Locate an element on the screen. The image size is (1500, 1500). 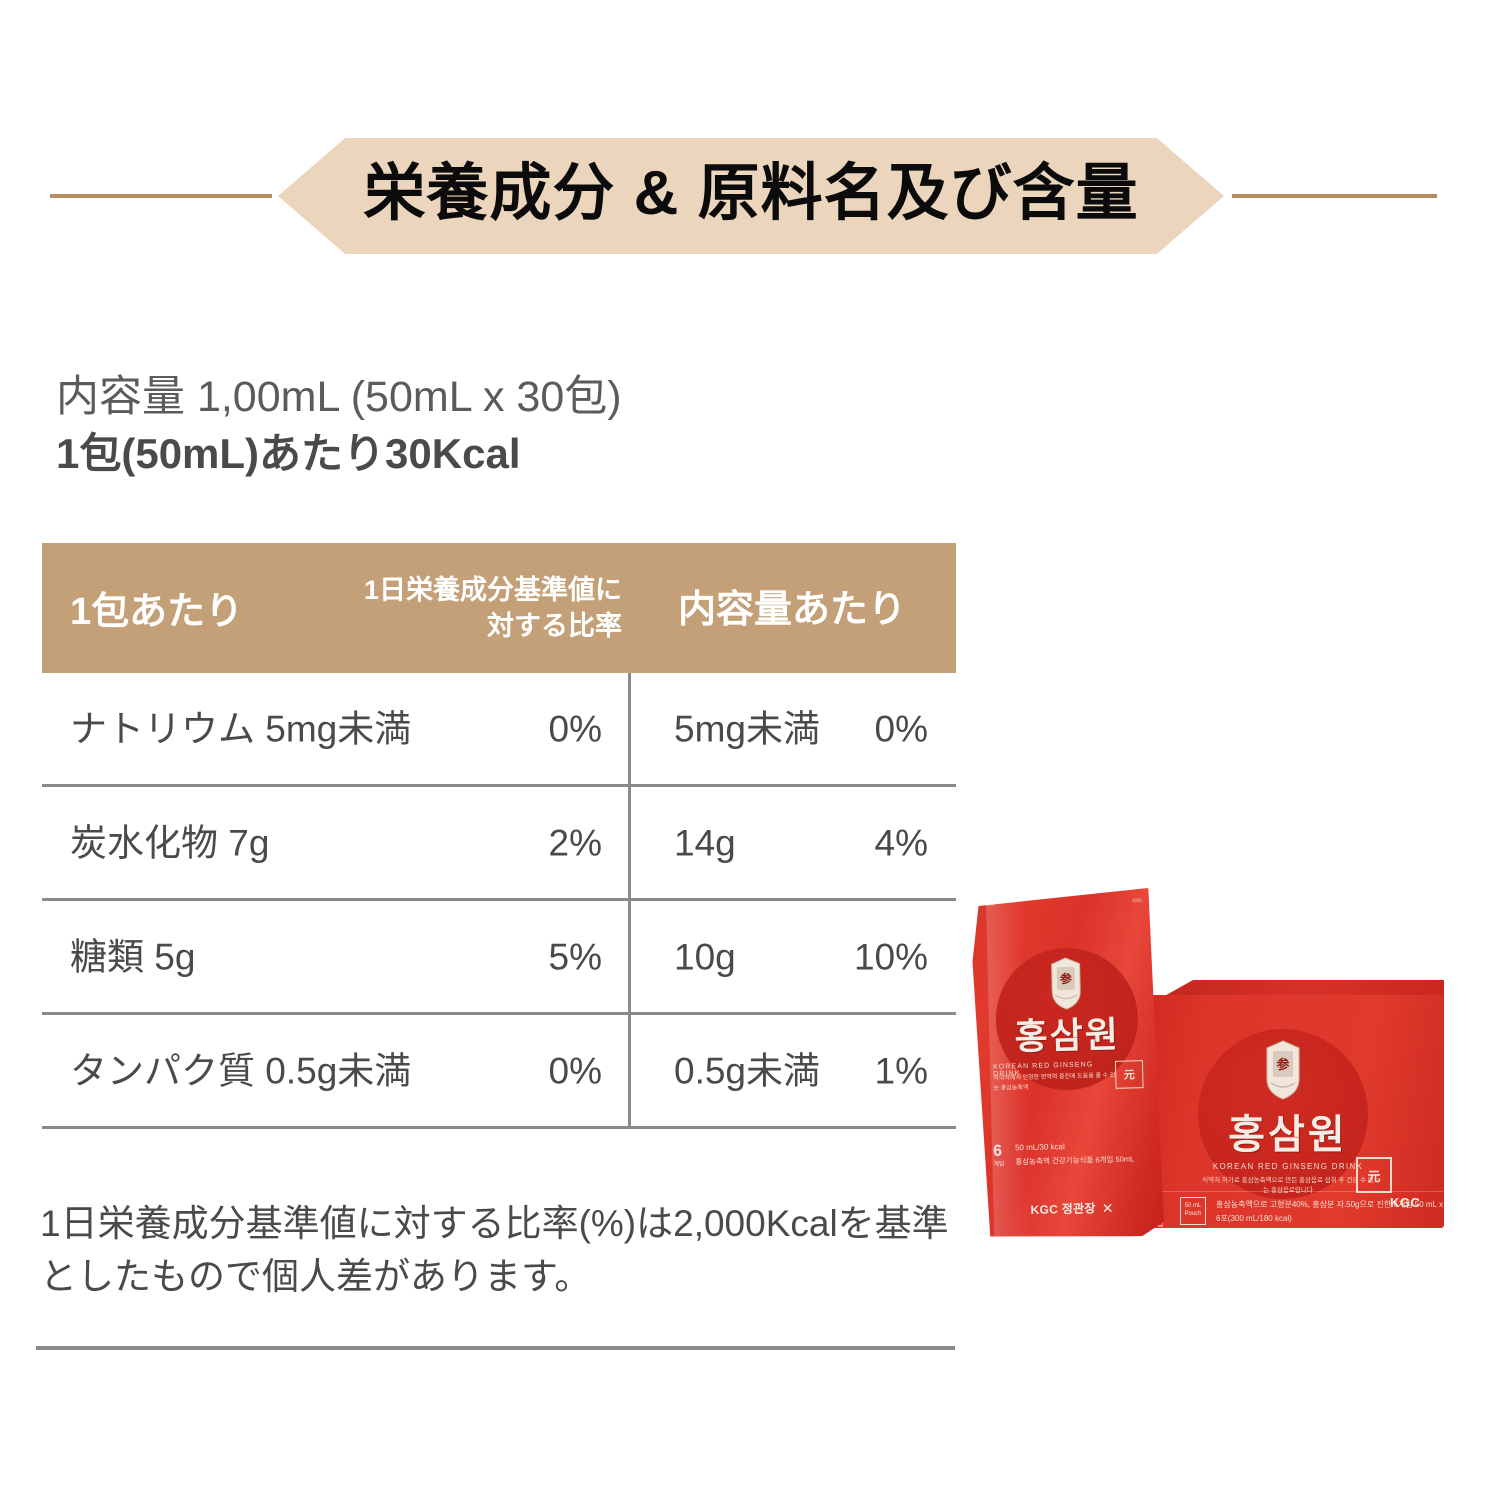
cell-total-percent: 0% is located at coordinates (901, 728).